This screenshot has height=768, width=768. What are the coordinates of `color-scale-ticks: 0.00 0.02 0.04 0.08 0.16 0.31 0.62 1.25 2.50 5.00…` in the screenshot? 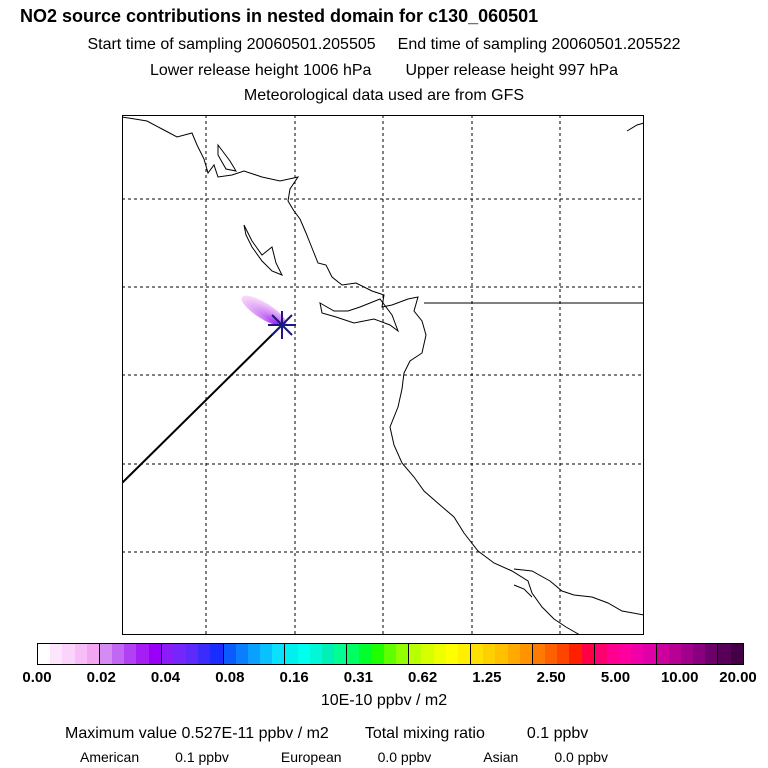 It's located at (384, 679).